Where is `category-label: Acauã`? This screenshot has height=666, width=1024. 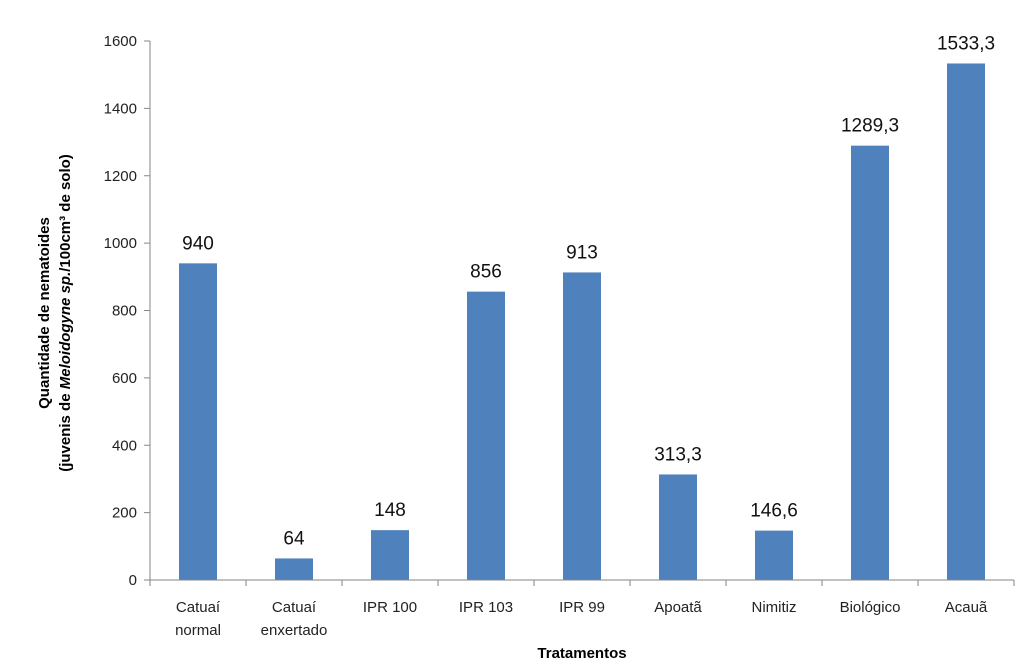 category-label: Acauã is located at coordinates (966, 607).